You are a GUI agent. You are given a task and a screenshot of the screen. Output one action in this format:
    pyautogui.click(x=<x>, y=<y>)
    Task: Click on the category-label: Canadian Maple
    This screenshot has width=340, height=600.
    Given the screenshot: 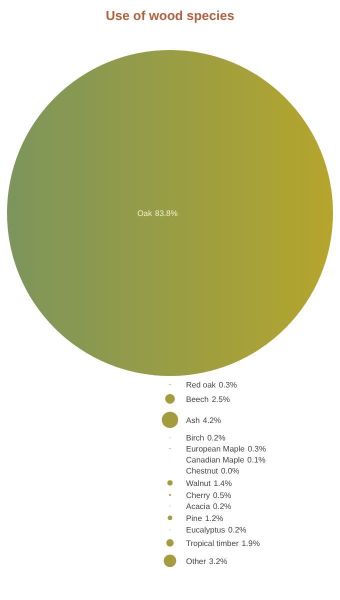 What is the action you would take?
    pyautogui.click(x=215, y=460)
    